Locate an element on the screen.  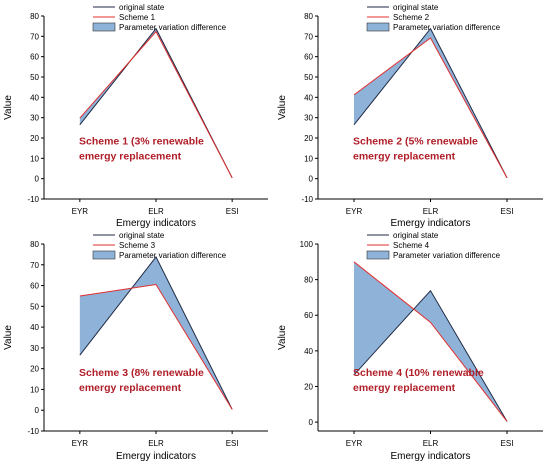
legend-label: Scheme 2 is located at coordinates (411, 17).